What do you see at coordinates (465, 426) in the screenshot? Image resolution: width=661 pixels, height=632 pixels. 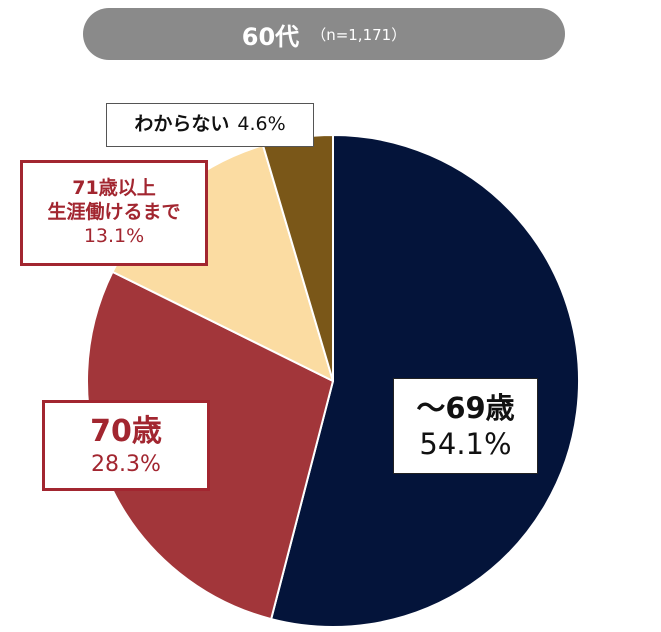 I see `label-upto-69: ～69歳 54.1%` at bounding box center [465, 426].